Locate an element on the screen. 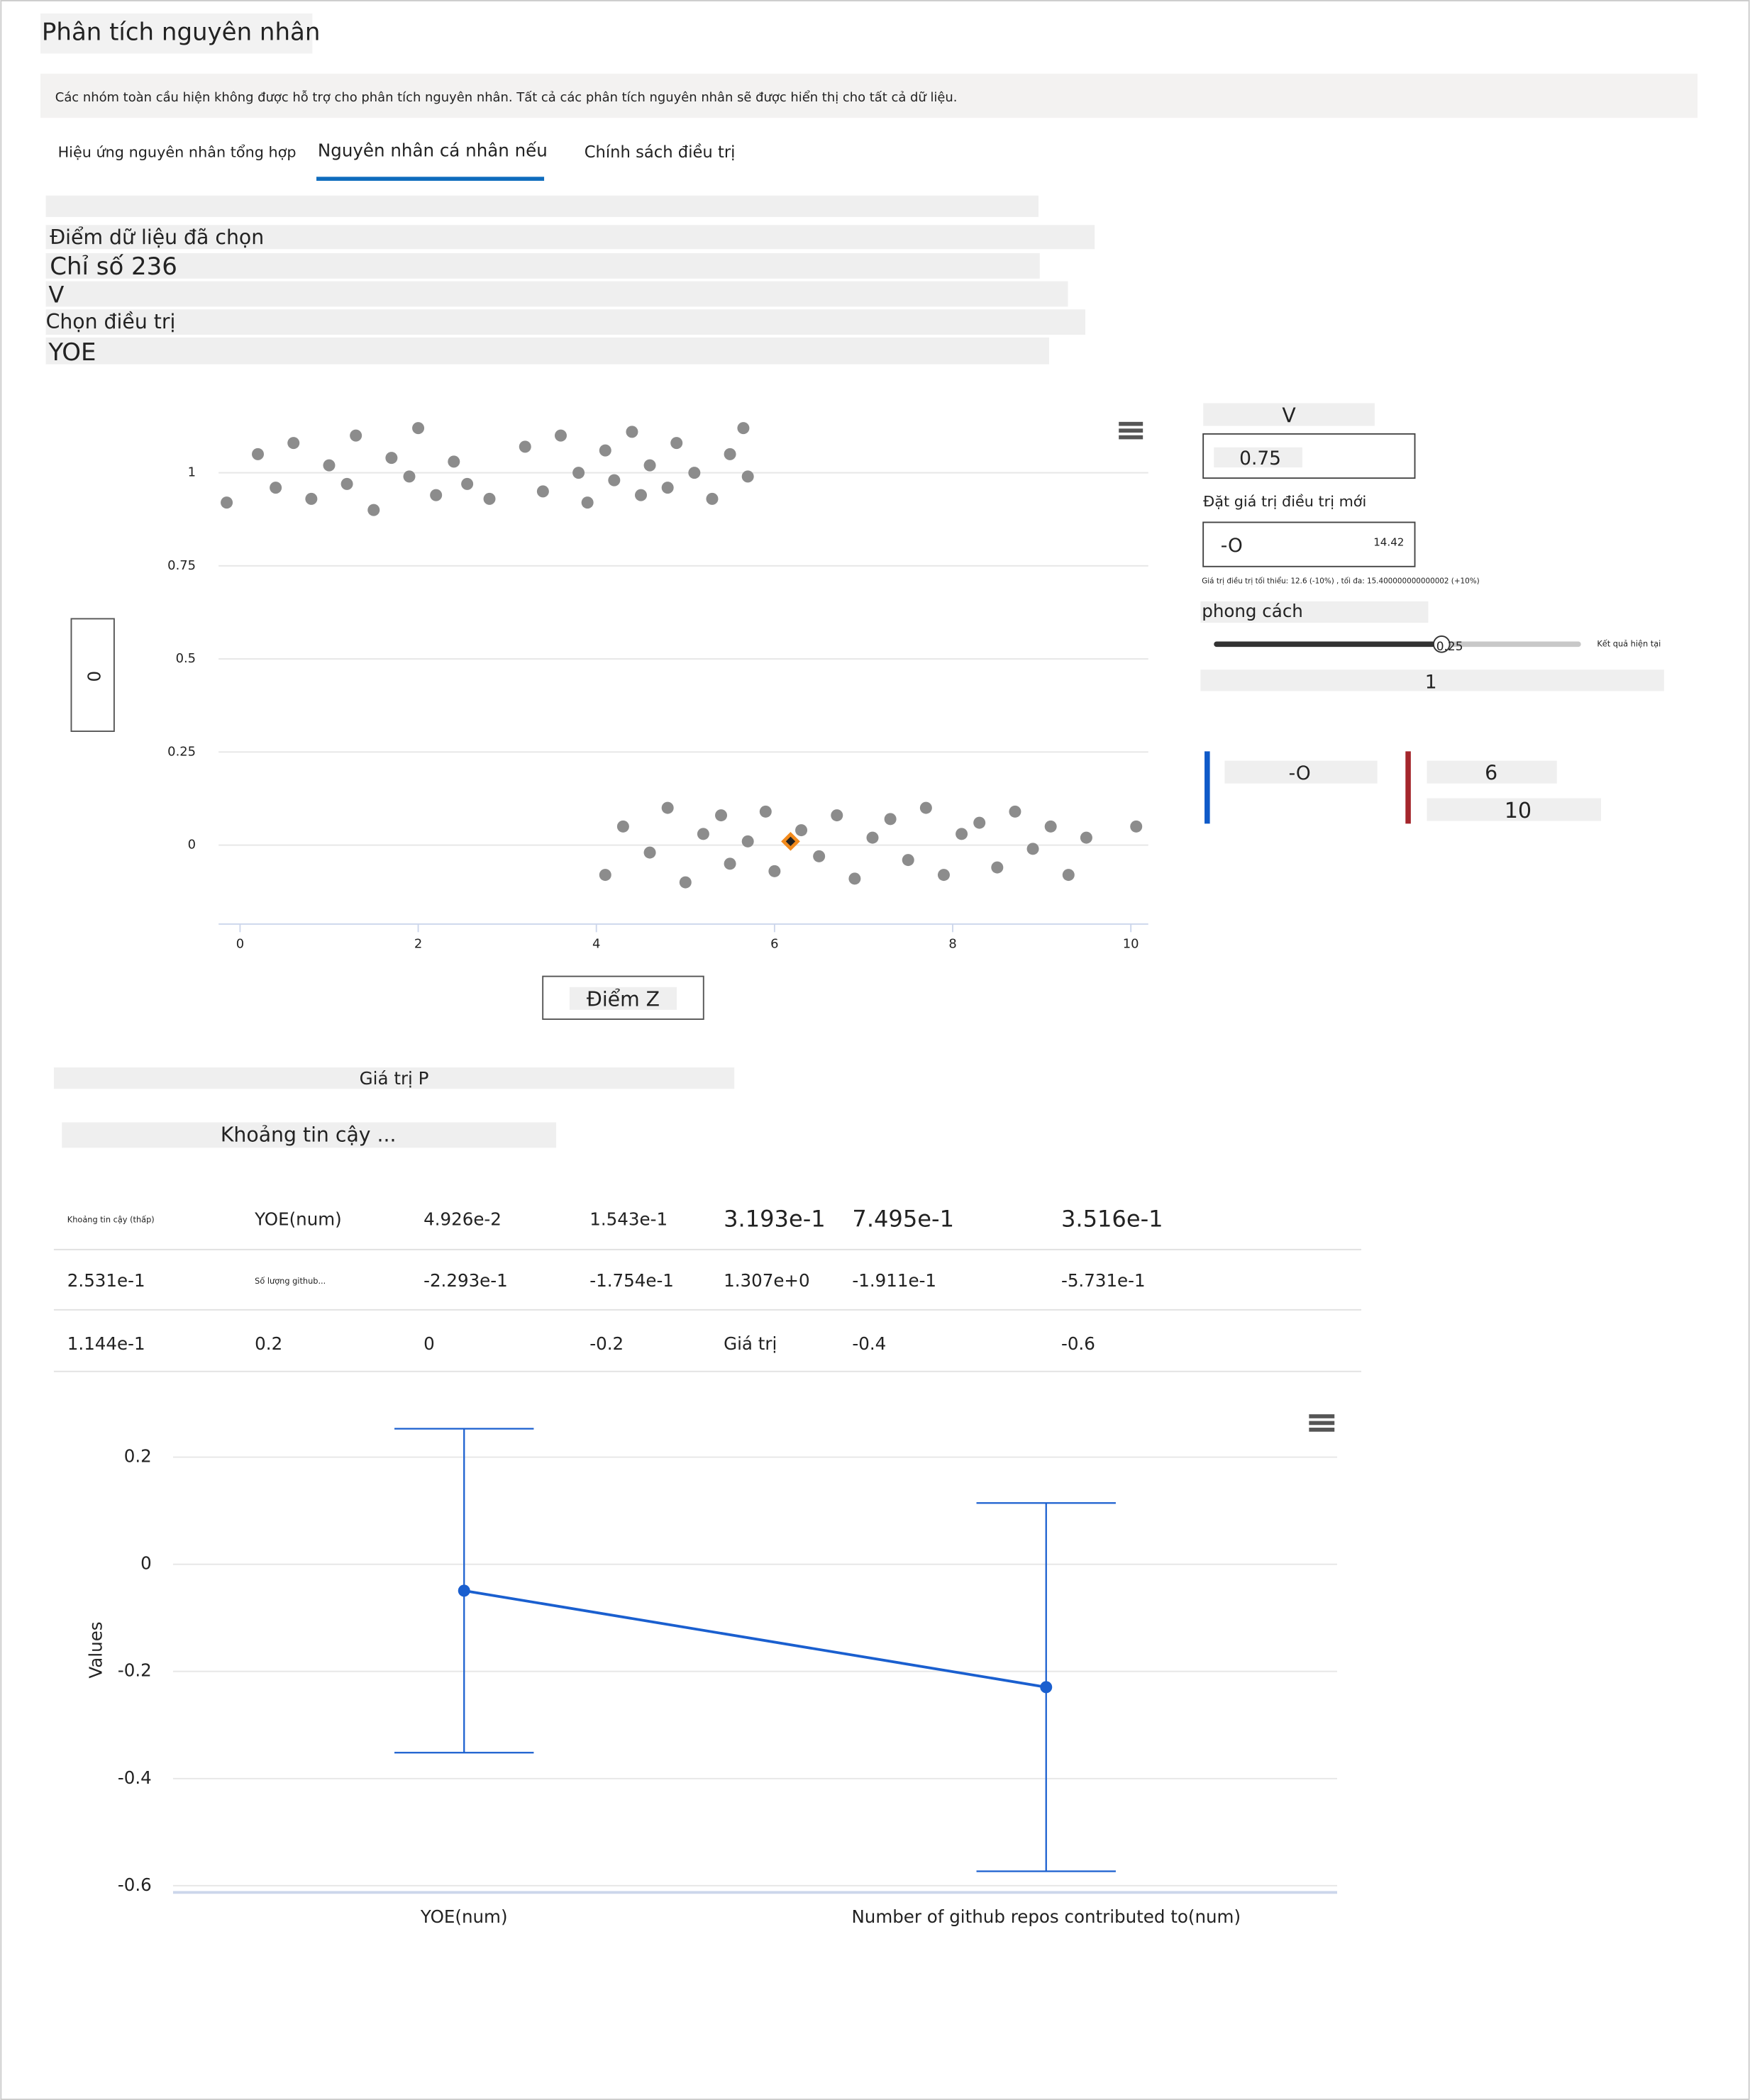 This screenshot has width=1750, height=2100. y-axis-button-label: 0 is located at coordinates (94, 676).